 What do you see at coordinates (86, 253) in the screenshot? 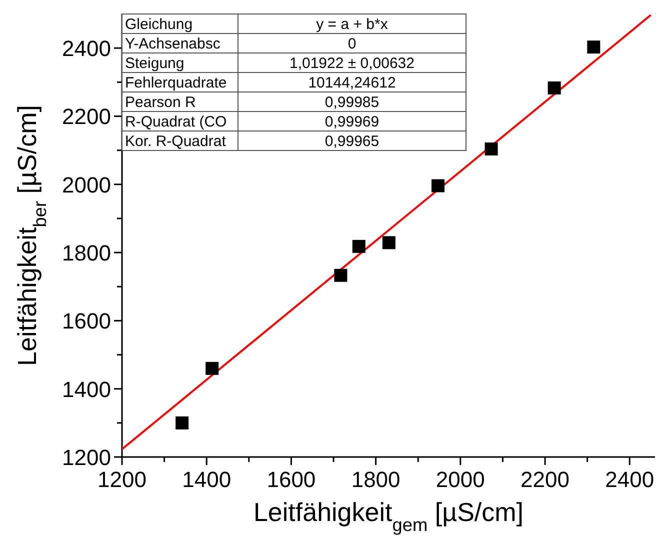
I see `y-tick-label: 1800` at bounding box center [86, 253].